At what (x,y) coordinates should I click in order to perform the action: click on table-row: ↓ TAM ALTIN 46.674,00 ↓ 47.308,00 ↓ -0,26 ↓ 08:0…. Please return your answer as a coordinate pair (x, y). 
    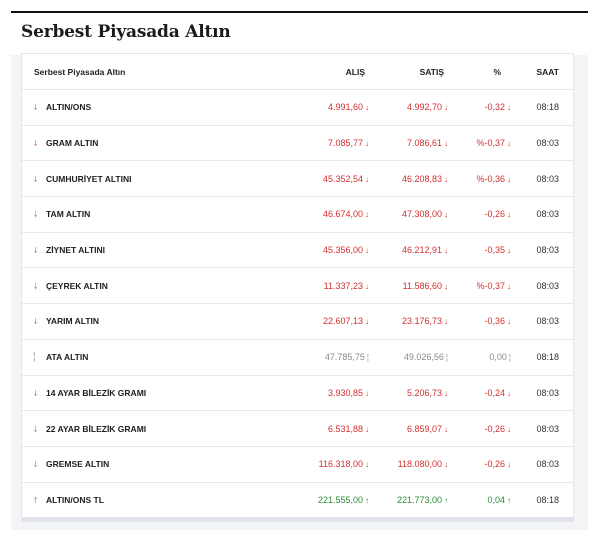
    Looking at the image, I should click on (297, 215).